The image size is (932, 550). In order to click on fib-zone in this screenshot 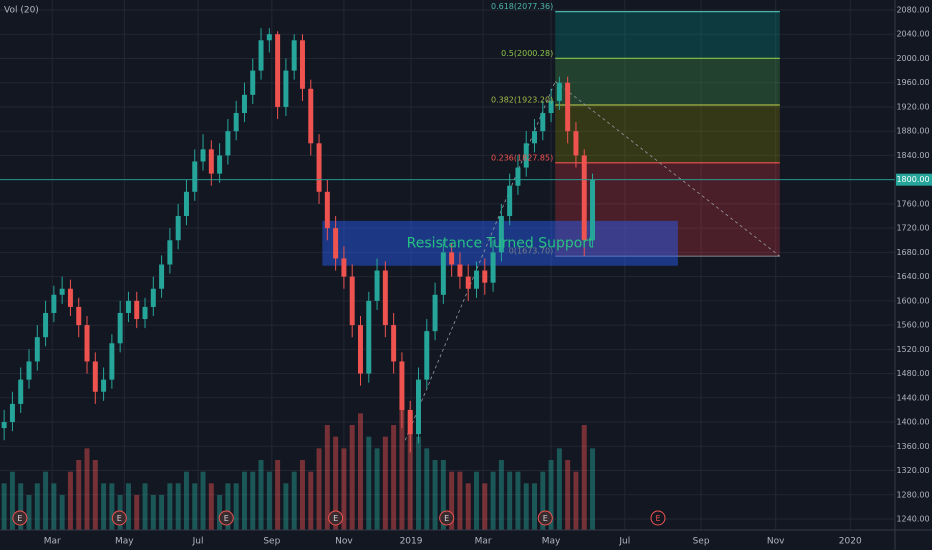, I will do `click(667, 82)`.